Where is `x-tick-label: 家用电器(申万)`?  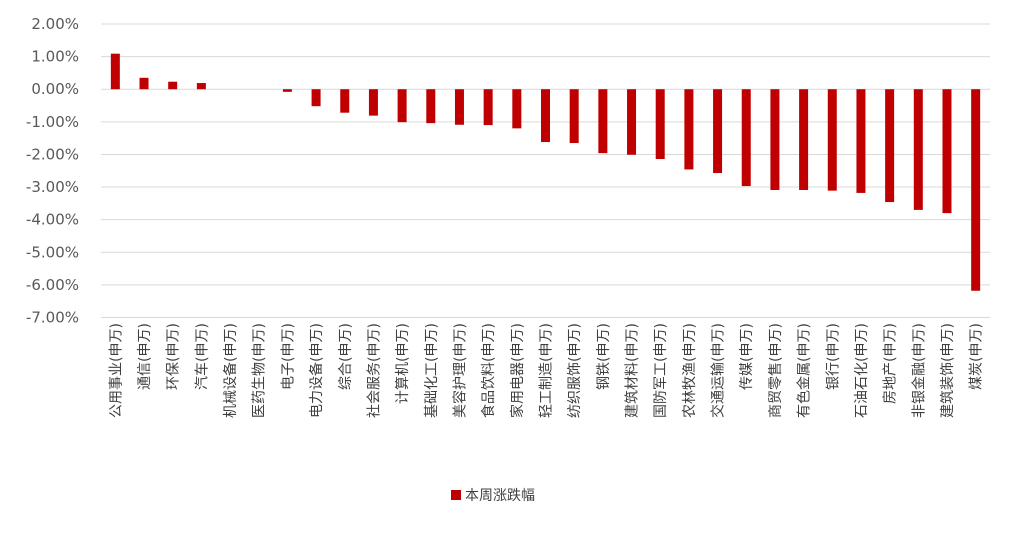
x-tick-label: 家用电器(申万) is located at coordinates (517, 370).